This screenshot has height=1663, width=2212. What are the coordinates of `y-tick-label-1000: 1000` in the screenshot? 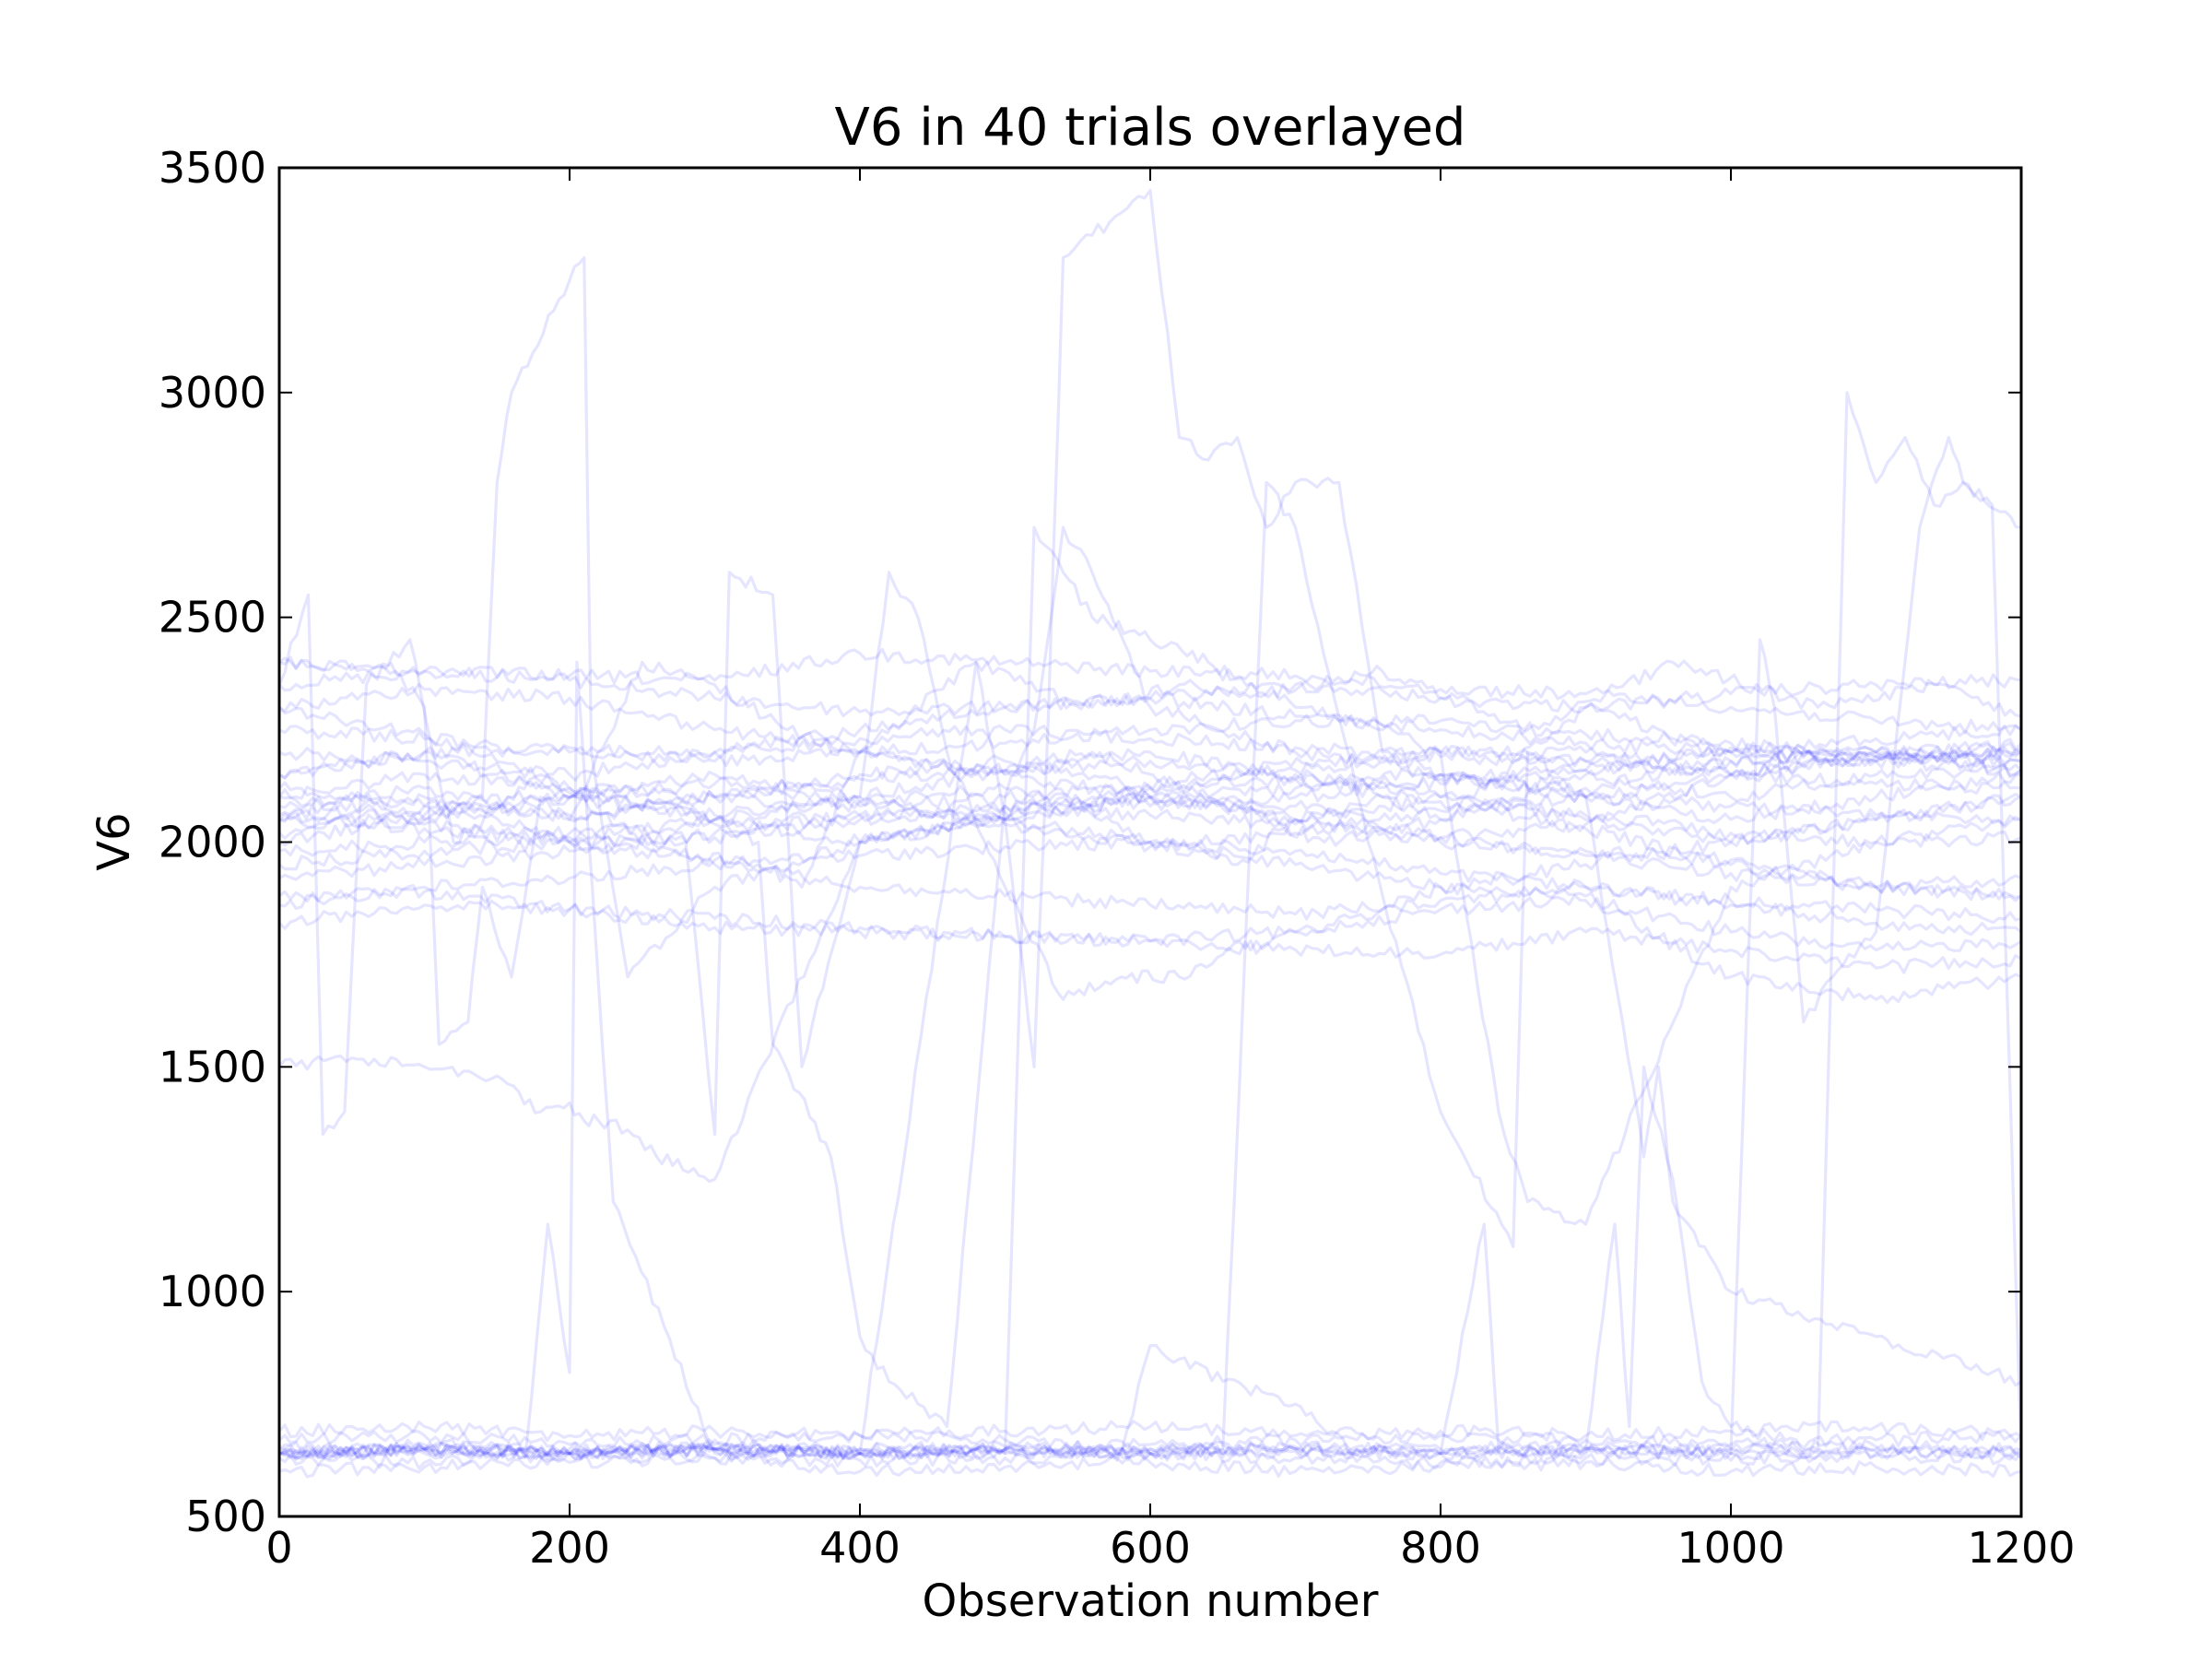 It's located at (212, 1291).